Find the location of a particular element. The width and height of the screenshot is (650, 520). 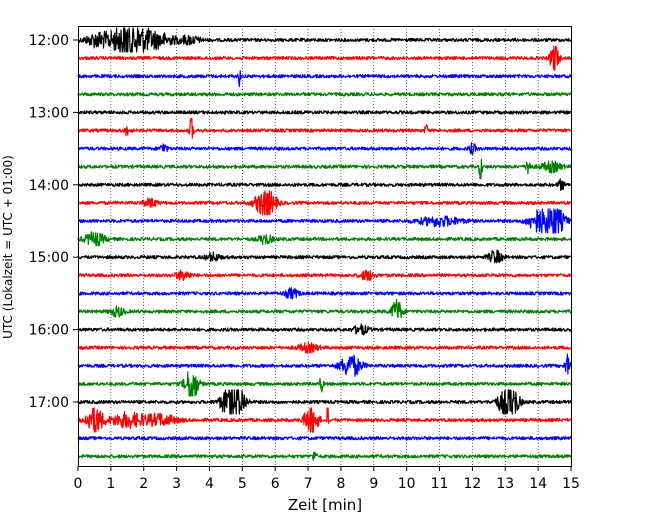

y-tick-label-13: 13:00 is located at coordinates (49, 113).